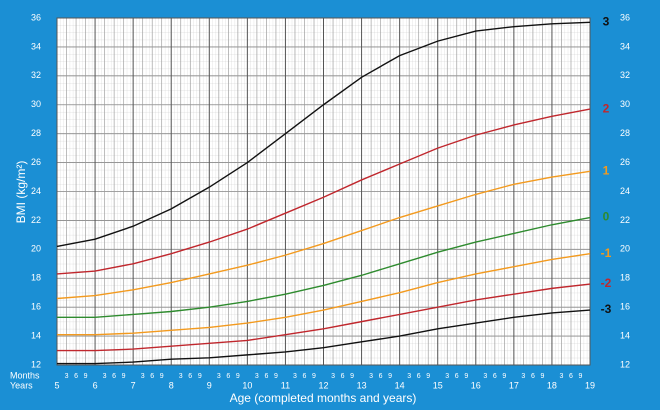 Image resolution: width=660 pixels, height=410 pixels. I want to click on y2-tick-label: 16, so click(625, 307).